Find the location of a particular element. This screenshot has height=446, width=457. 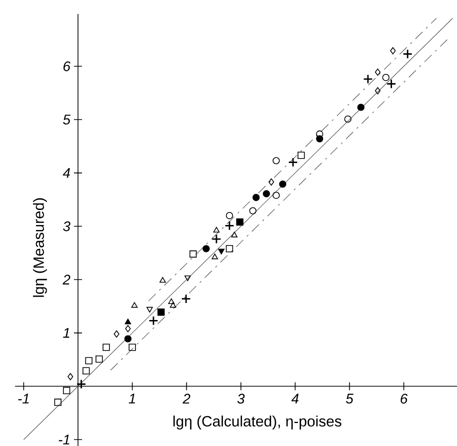

y-tick-label: 3 is located at coordinates (66, 226).